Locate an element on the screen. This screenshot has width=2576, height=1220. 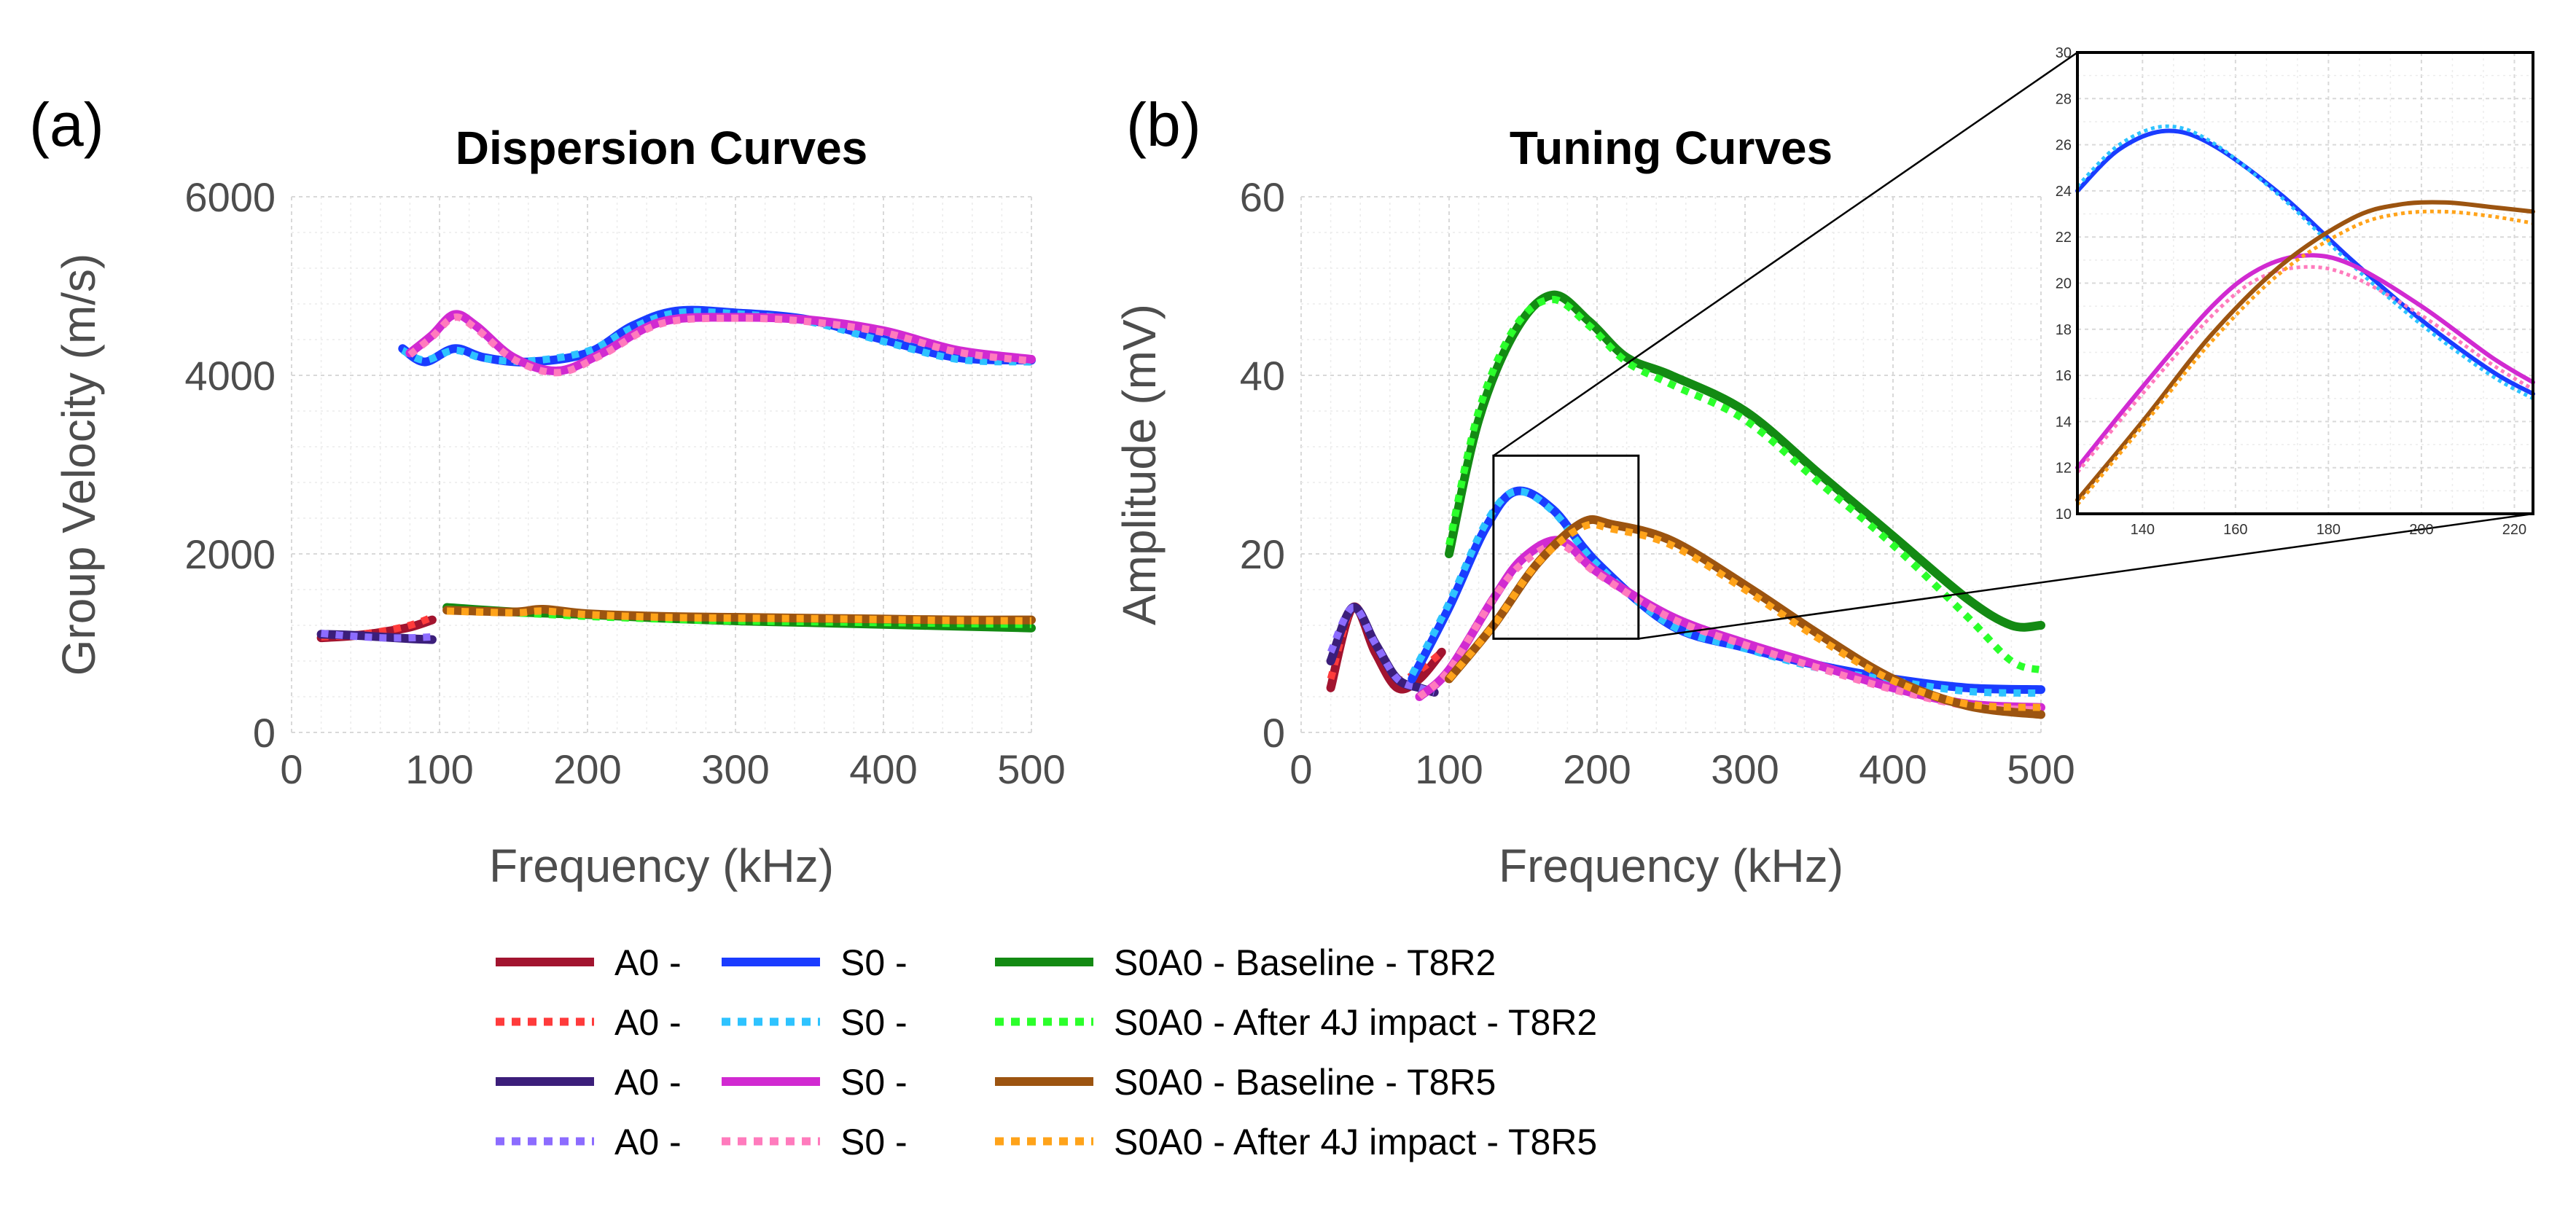
tuning-xtick-label: 100 is located at coordinates (1449, 769).